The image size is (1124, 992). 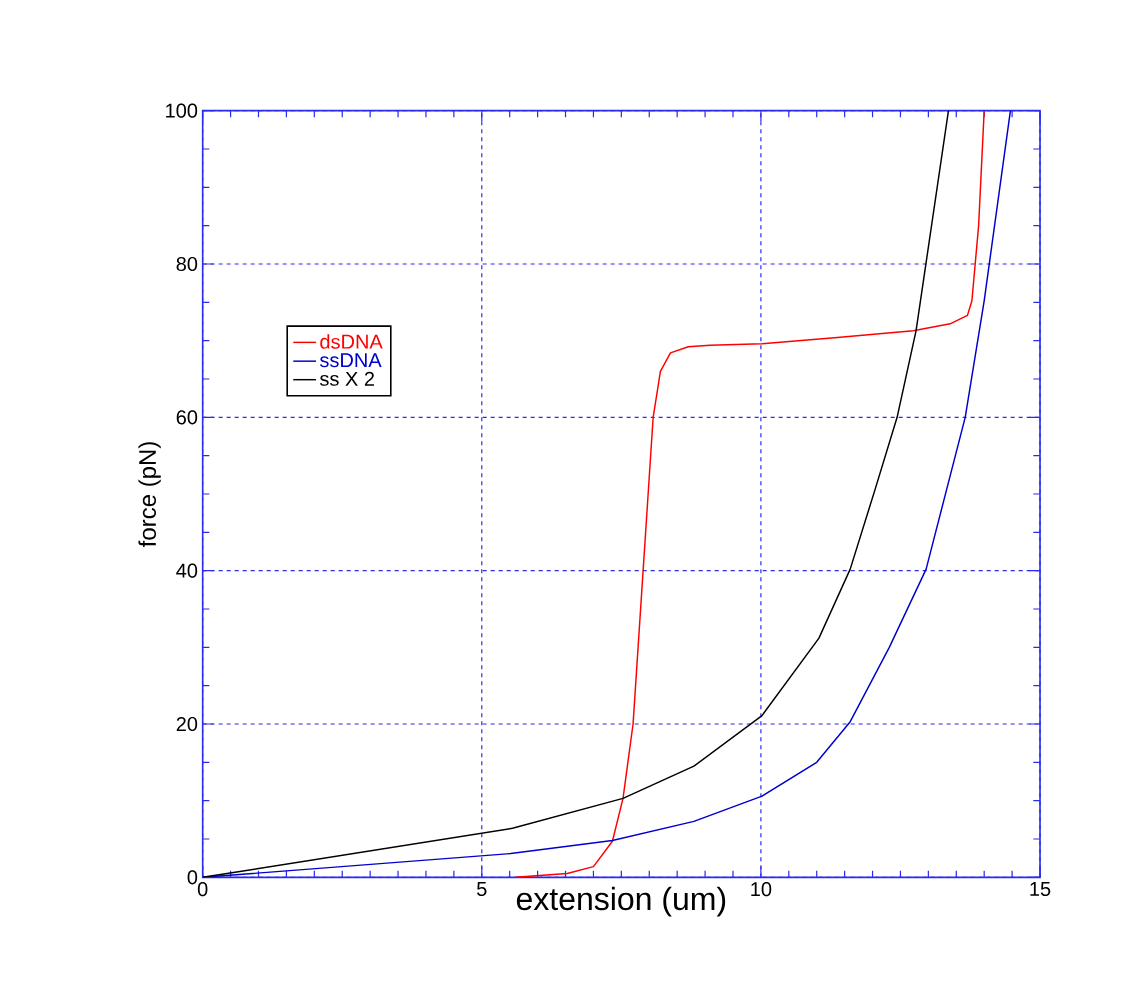 What do you see at coordinates (182, 110) in the screenshot?
I see `y-tick-label: 100` at bounding box center [182, 110].